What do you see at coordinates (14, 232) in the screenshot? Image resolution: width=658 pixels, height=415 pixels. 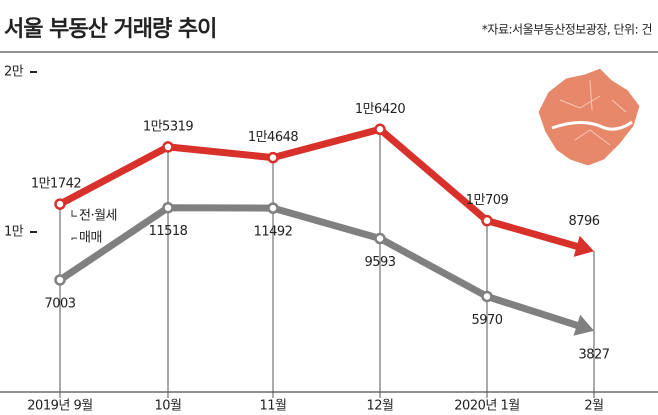 I see `y-tick-label: 1만` at bounding box center [14, 232].